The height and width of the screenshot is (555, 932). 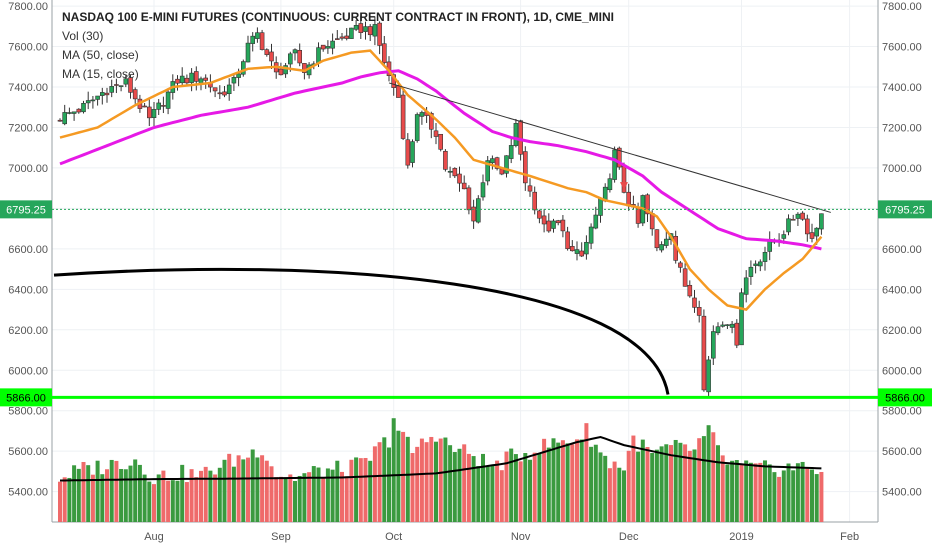 I want to click on price-tag-left: 6795.25, so click(x=26, y=210).